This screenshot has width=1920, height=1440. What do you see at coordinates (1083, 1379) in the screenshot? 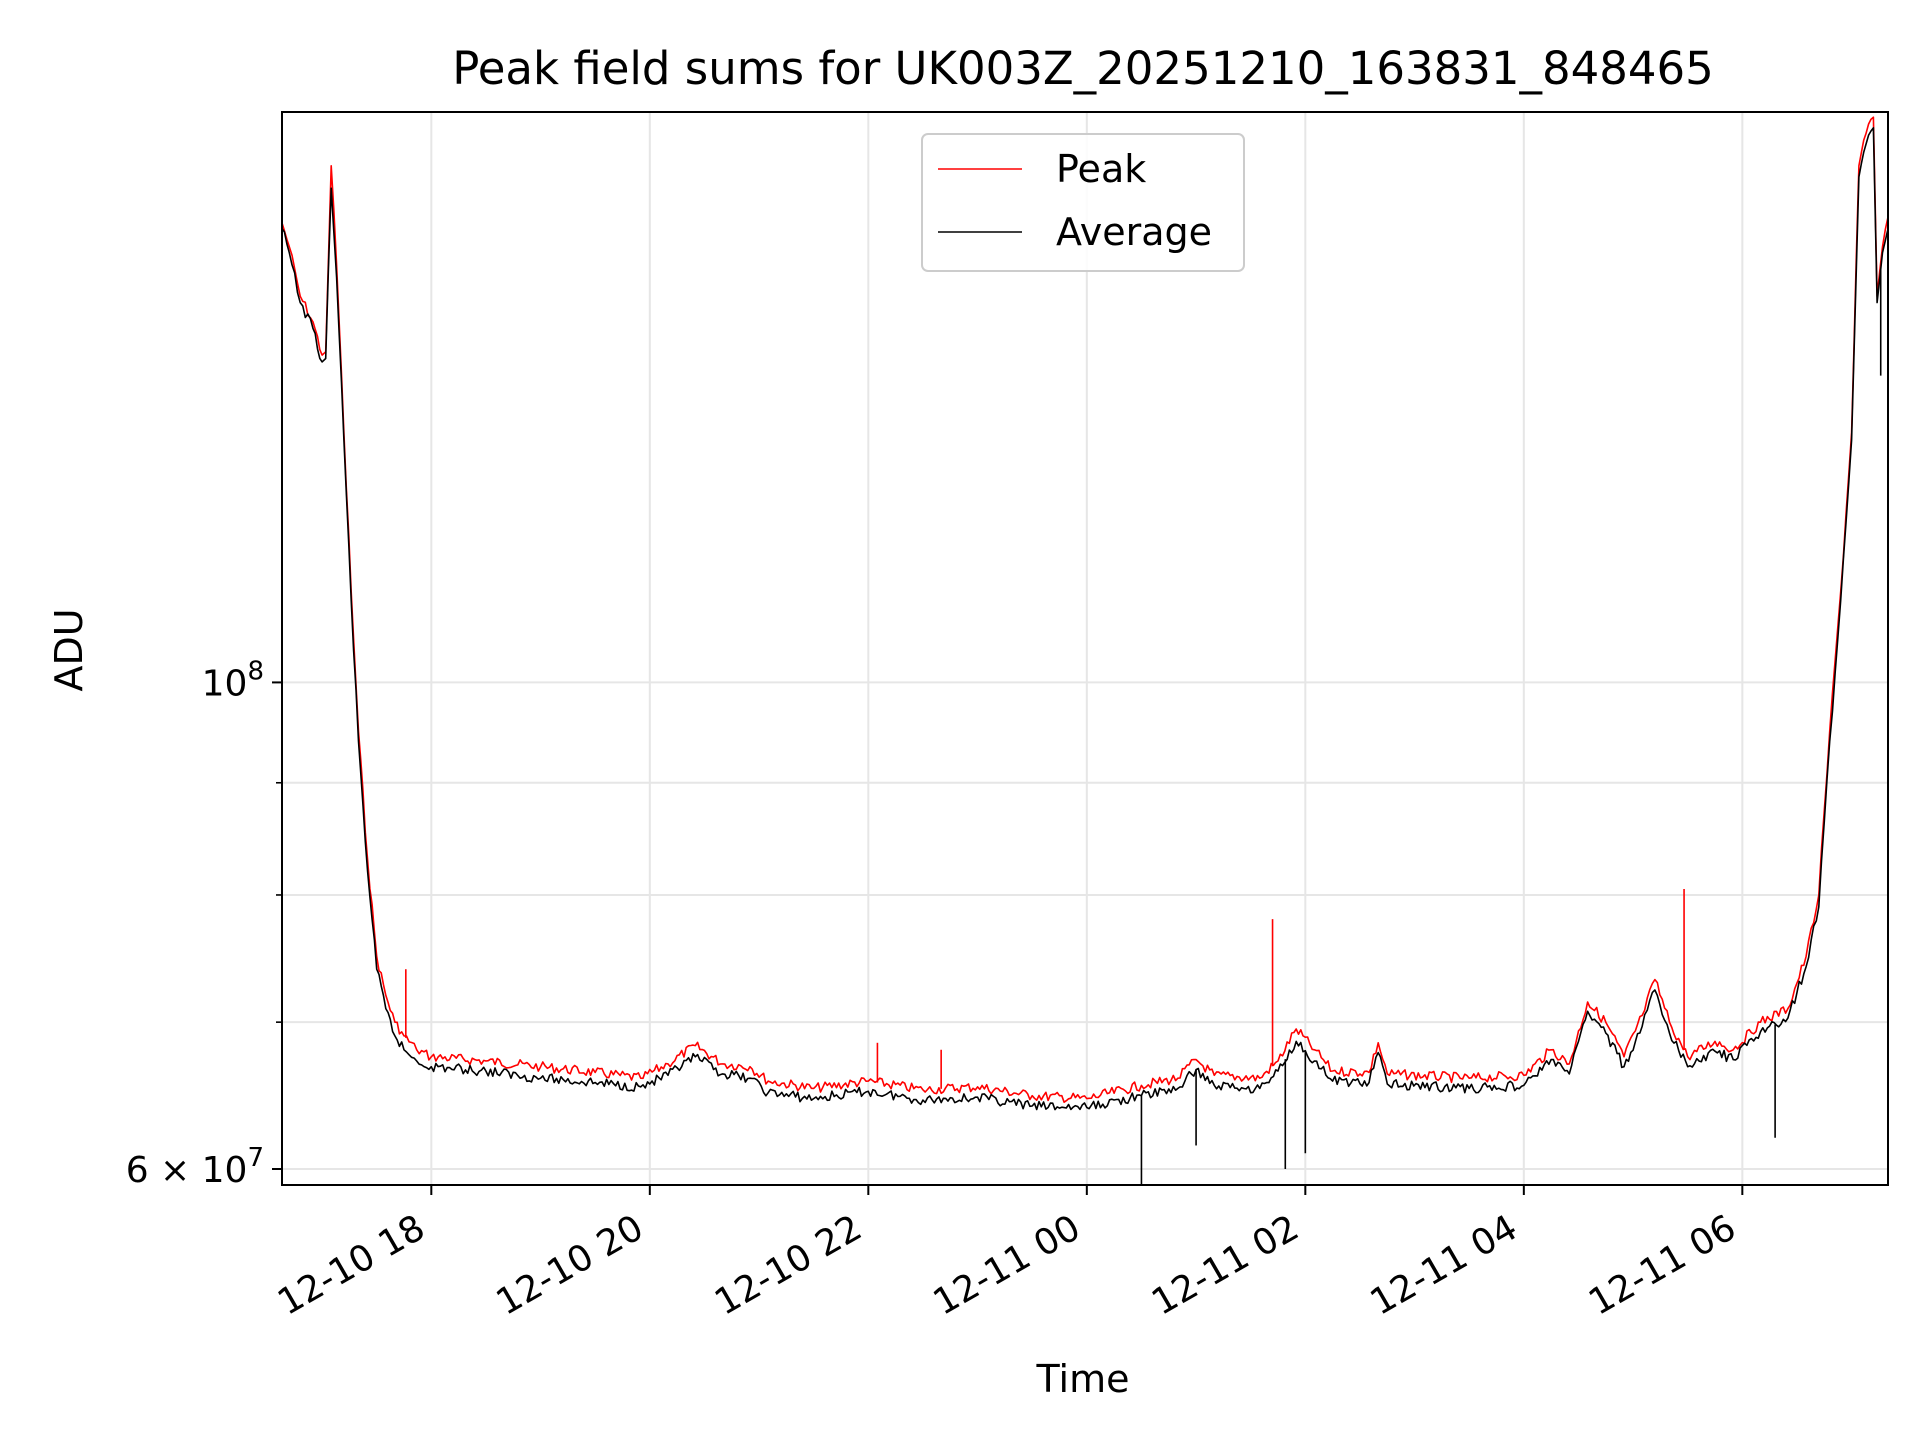
I see `x-axis-label: Time` at bounding box center [1083, 1379].